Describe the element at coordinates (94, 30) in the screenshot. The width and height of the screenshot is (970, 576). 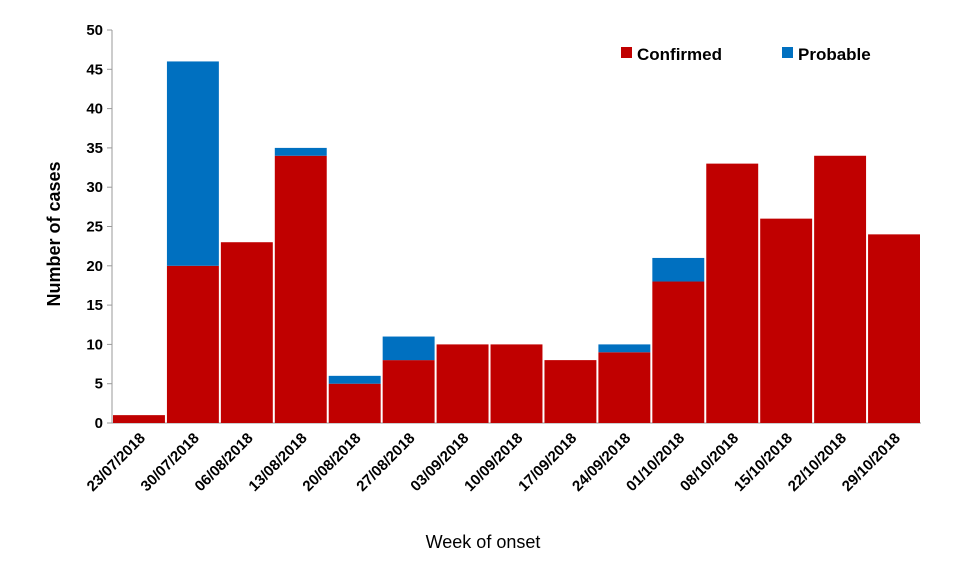
I see `y-tick-label: 50` at that location.